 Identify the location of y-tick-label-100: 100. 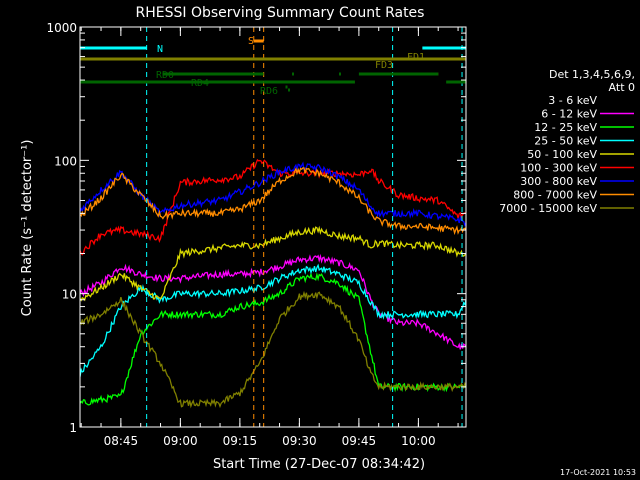
(65, 161).